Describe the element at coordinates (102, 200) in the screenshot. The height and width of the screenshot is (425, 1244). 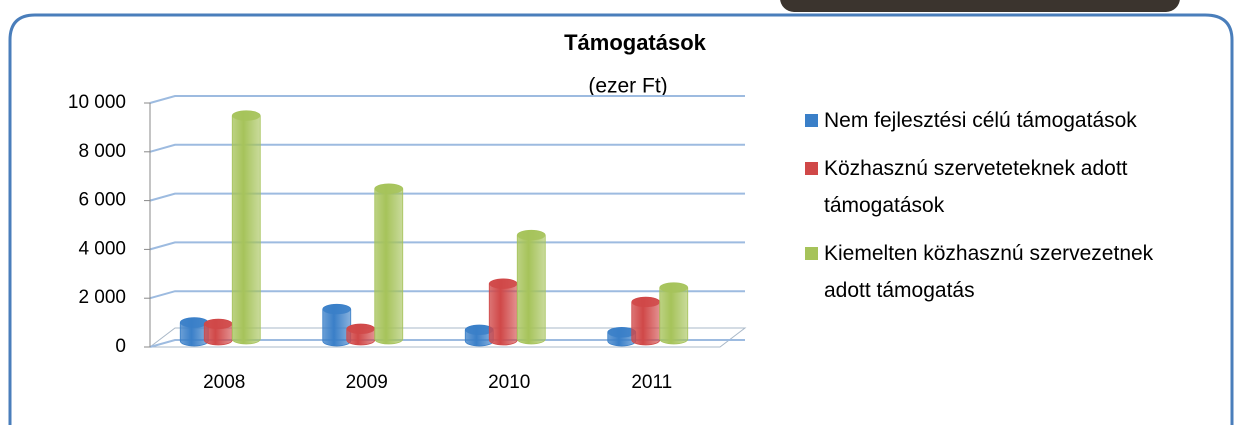
I see `y-tick-label: 6 000` at that location.